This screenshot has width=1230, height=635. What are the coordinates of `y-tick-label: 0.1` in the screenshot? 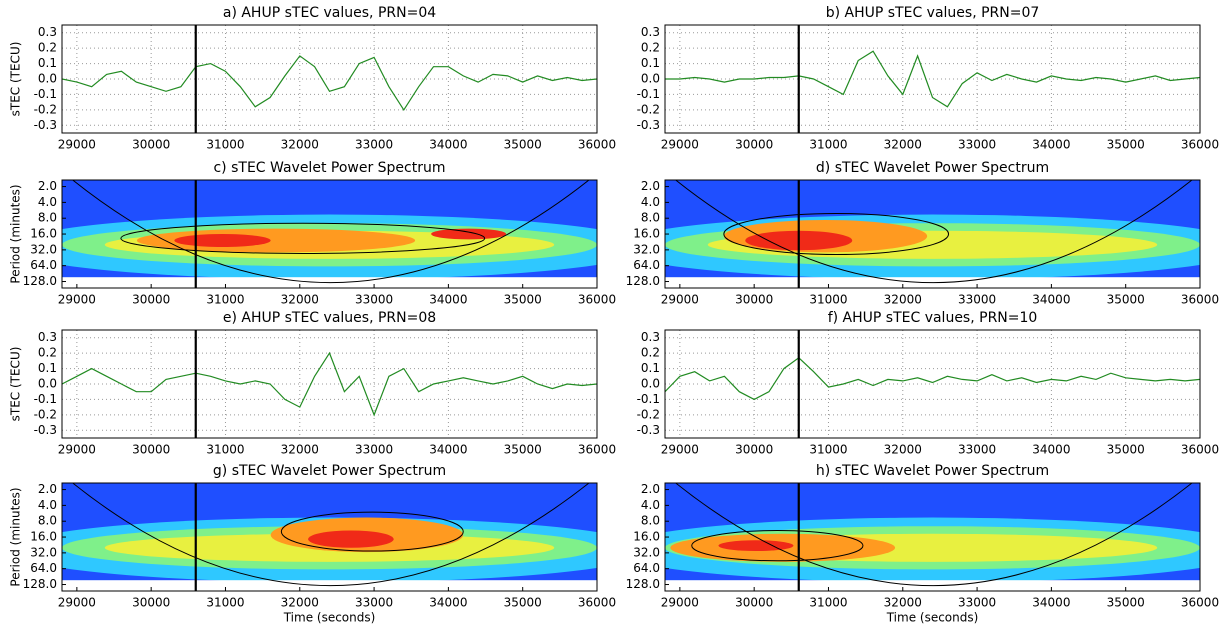 It's located at (47, 63).